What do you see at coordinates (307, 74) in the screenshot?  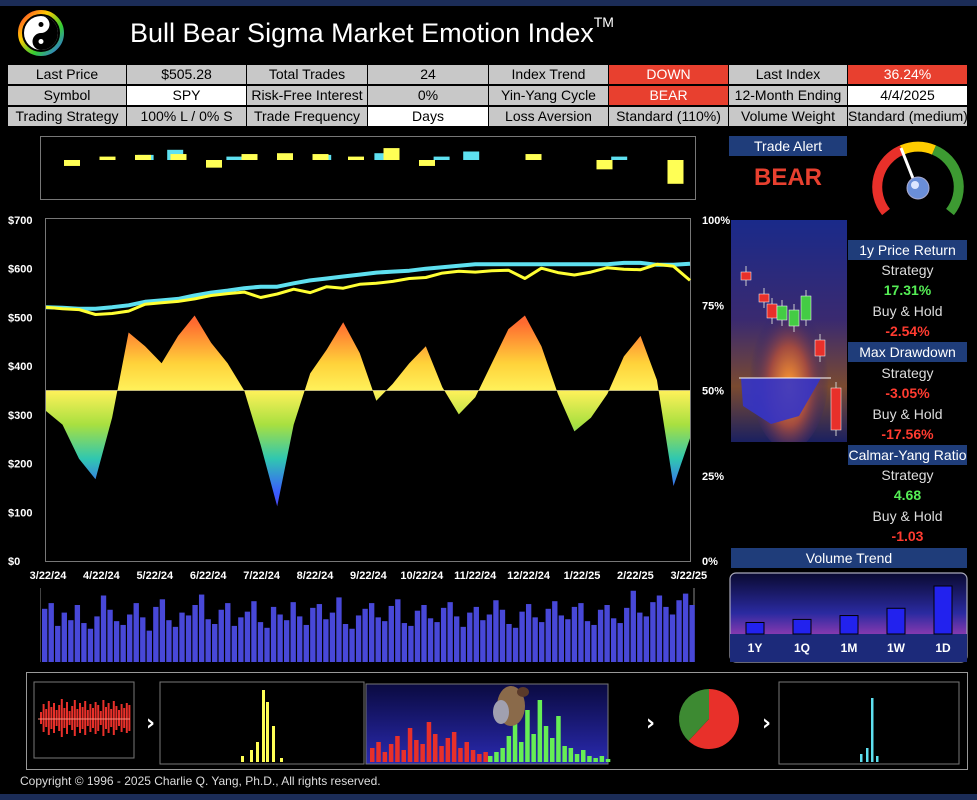 I see `info-cell: Total Trades` at bounding box center [307, 74].